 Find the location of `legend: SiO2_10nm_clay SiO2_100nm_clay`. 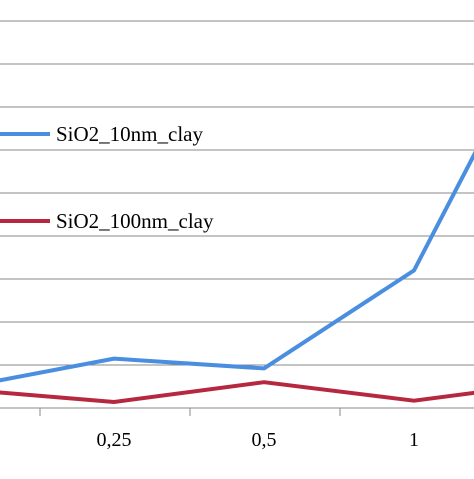

legend: SiO2_10nm_clay SiO2_100nm_clay is located at coordinates (107, 177).